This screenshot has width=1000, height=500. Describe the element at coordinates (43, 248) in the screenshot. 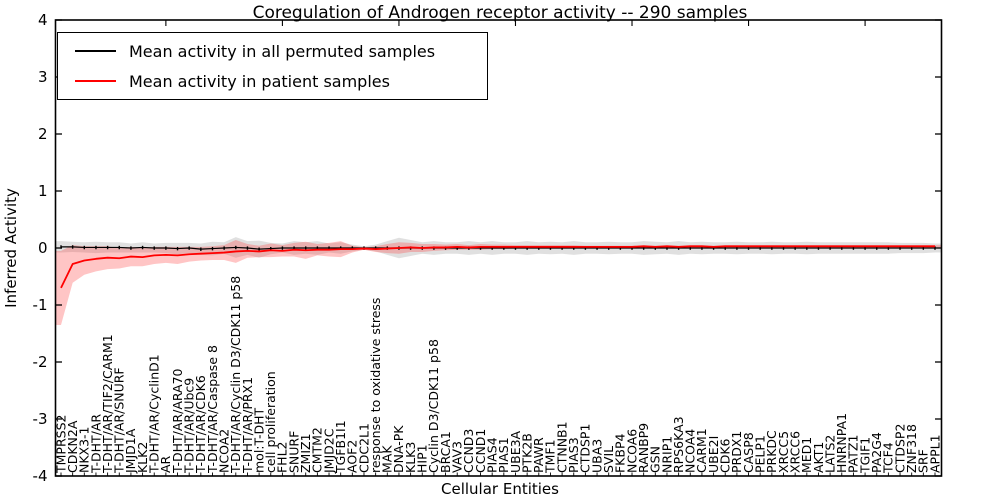

I see `y-tick-label: 0` at that location.